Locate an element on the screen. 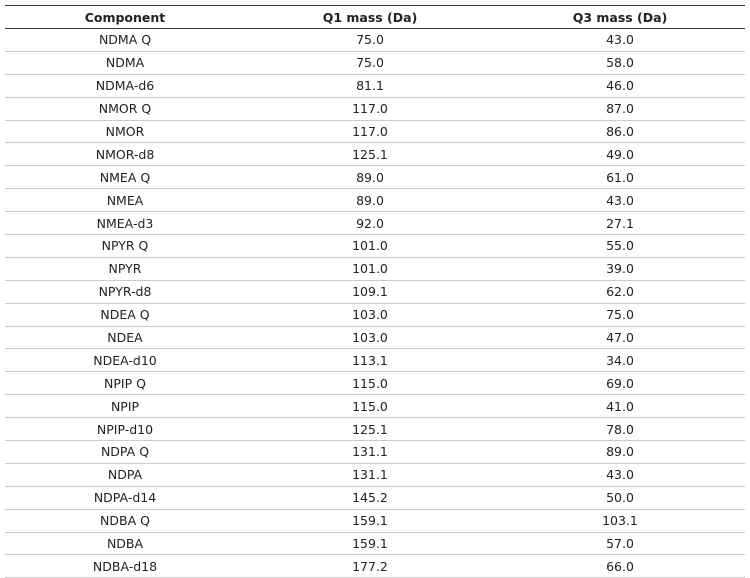 The width and height of the screenshot is (750, 578). table-cell: NDEA-d10 is located at coordinates (125, 360).